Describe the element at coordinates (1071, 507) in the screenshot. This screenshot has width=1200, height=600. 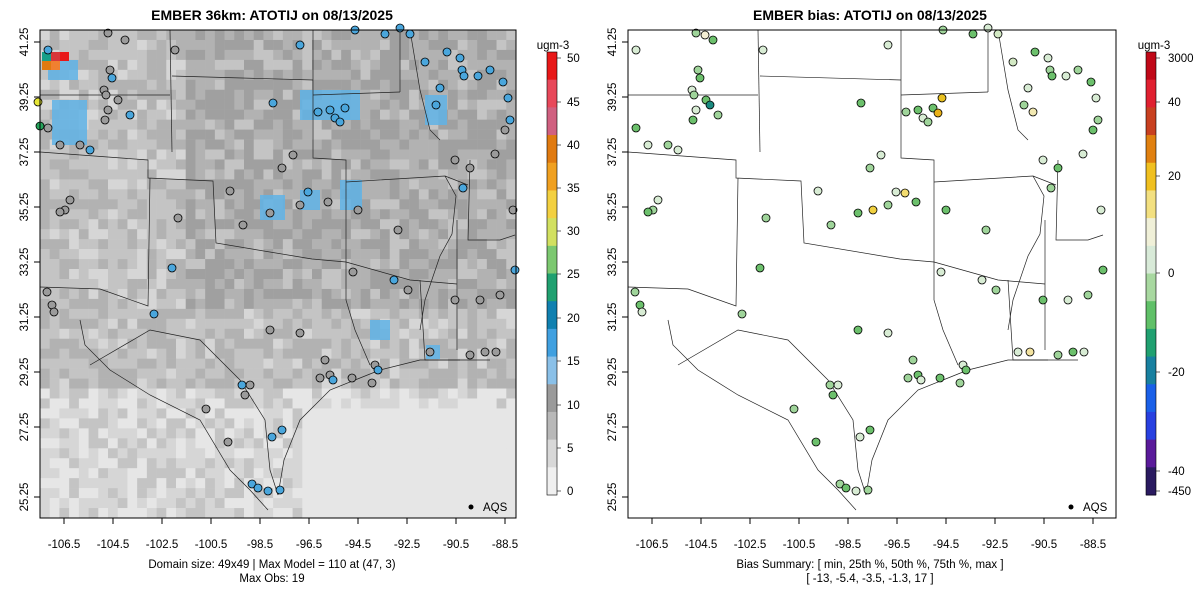
I see `aqs-legend-marker` at that location.